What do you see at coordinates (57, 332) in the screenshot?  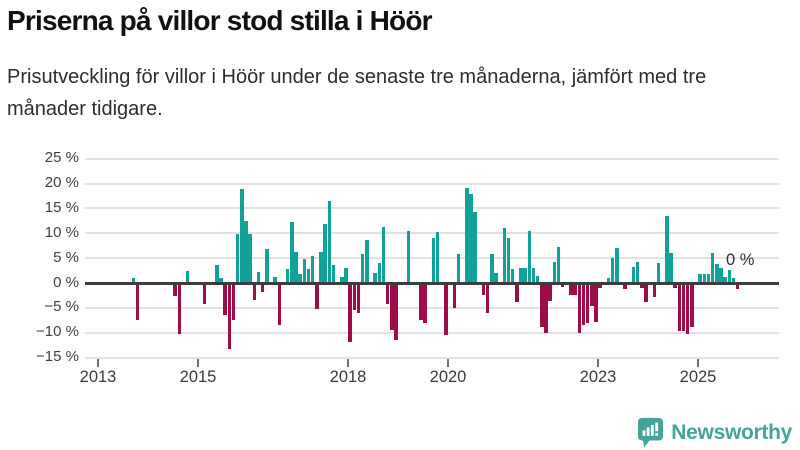 I see `y-axis-label: −10 %` at bounding box center [57, 332].